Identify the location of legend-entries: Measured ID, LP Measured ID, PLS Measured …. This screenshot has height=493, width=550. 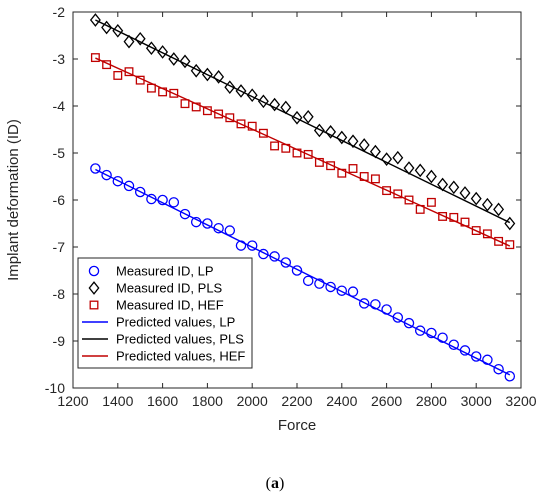
(163, 314).